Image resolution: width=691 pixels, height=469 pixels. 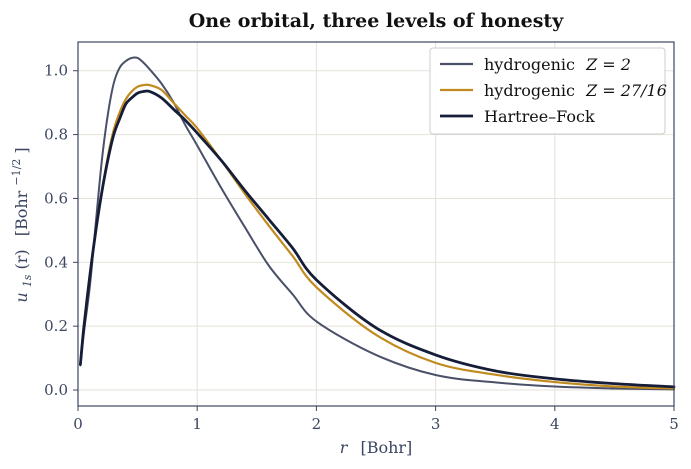 I want to click on y-tick-label-5: 1.0, so click(x=56, y=71).